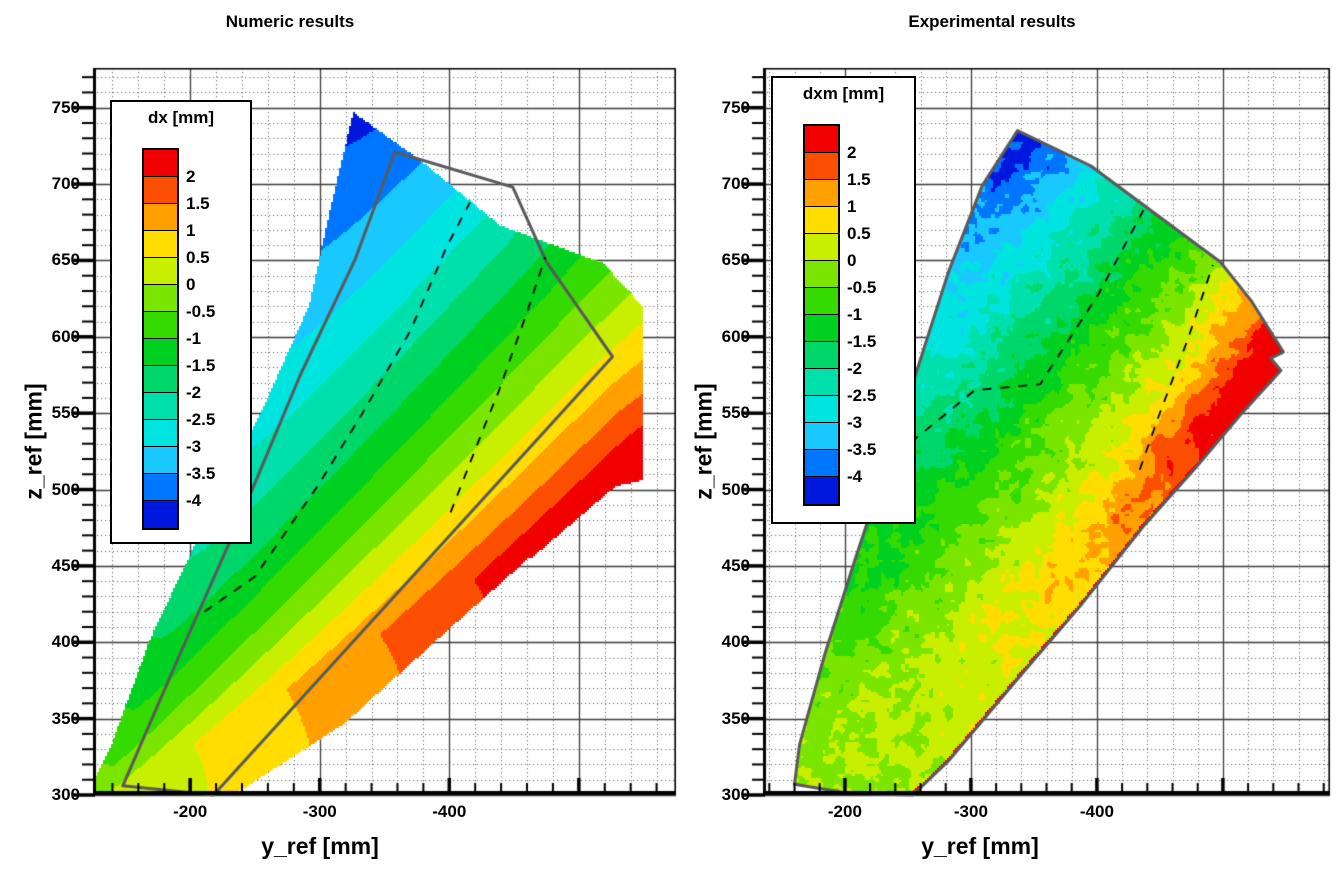 The height and width of the screenshot is (877, 1338). Describe the element at coordinates (320, 846) in the screenshot. I see `x-axis-title-numeric: y_ref [mm]` at that location.